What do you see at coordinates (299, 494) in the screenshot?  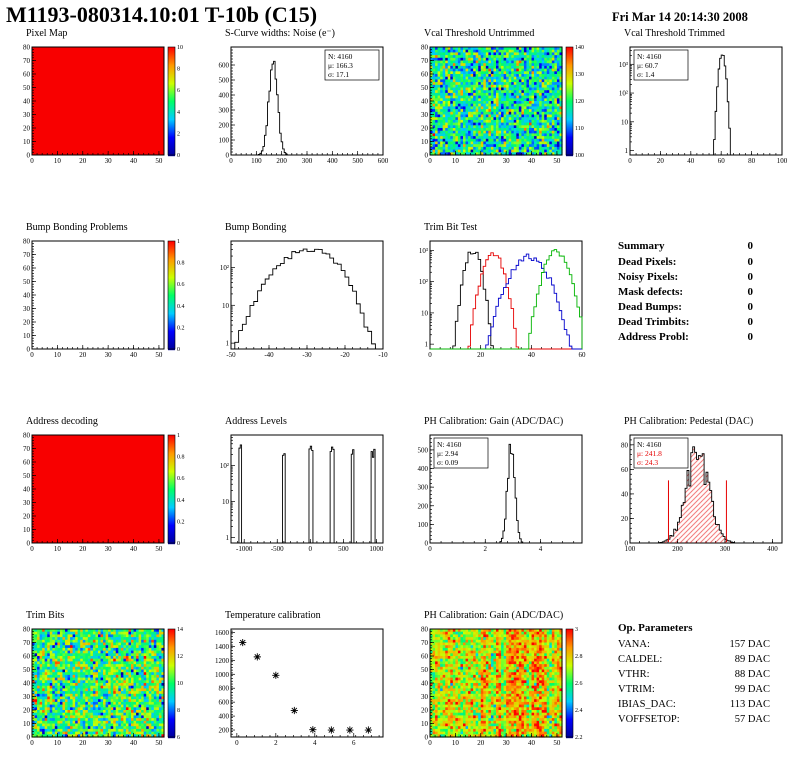 I see `address-levels-canvas` at bounding box center [299, 494].